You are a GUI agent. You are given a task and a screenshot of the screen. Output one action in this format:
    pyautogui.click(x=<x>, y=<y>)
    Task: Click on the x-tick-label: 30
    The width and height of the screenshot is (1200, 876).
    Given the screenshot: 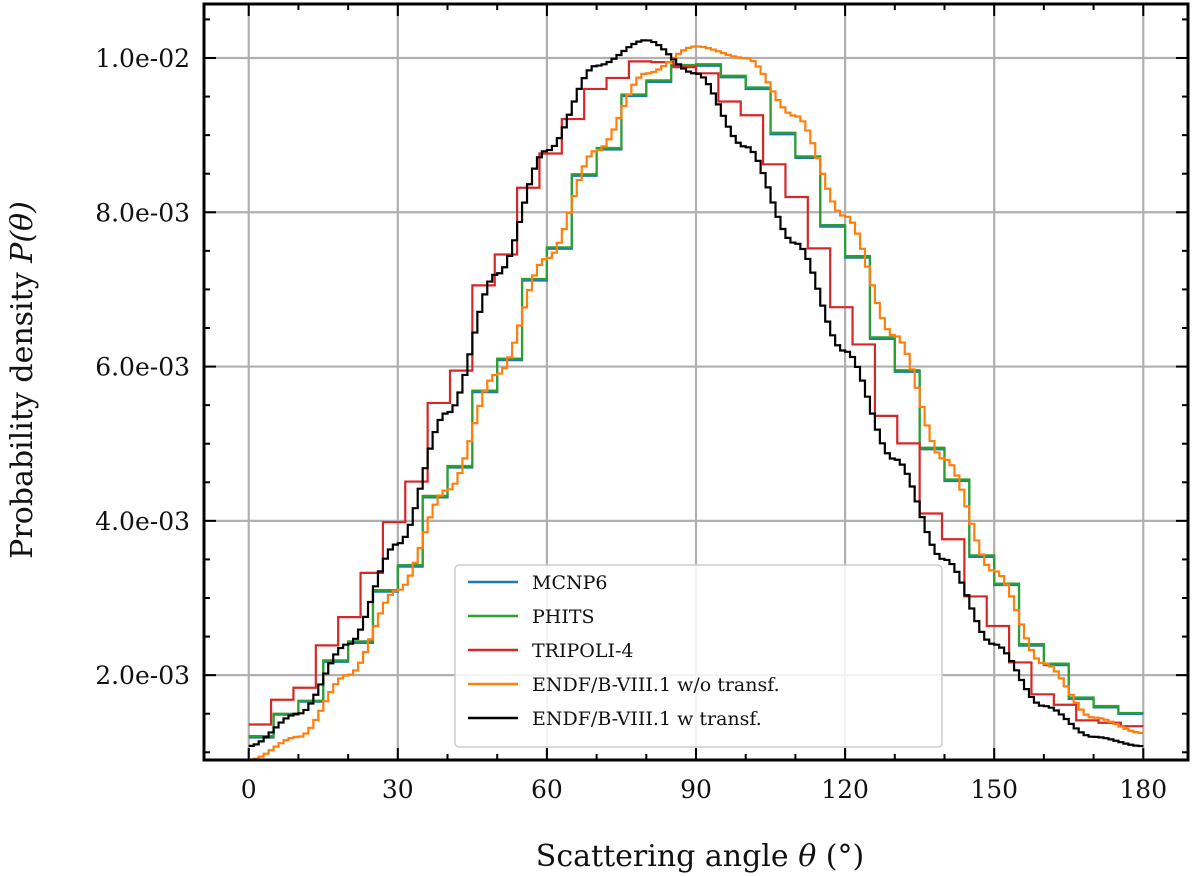 What is the action you would take?
    pyautogui.click(x=398, y=789)
    